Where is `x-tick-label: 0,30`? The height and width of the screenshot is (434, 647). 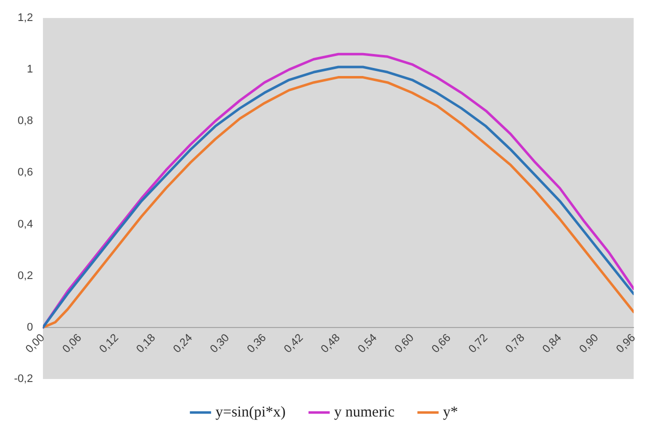
x-tick-label: 0,30 is located at coordinates (220, 344).